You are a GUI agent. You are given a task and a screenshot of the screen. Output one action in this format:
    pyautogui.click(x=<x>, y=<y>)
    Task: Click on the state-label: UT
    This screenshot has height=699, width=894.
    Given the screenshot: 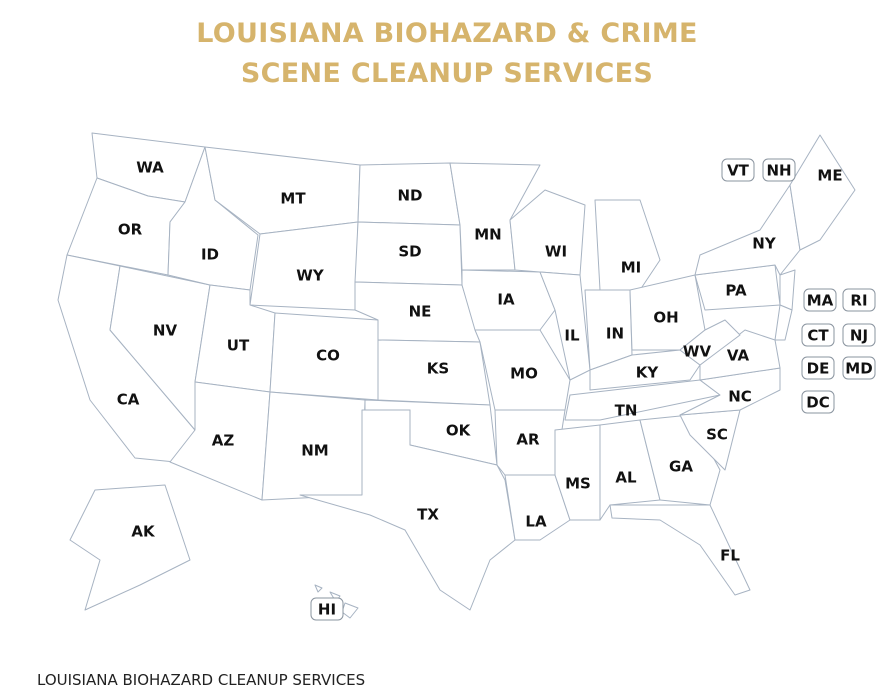 What is the action you would take?
    pyautogui.click(x=238, y=346)
    